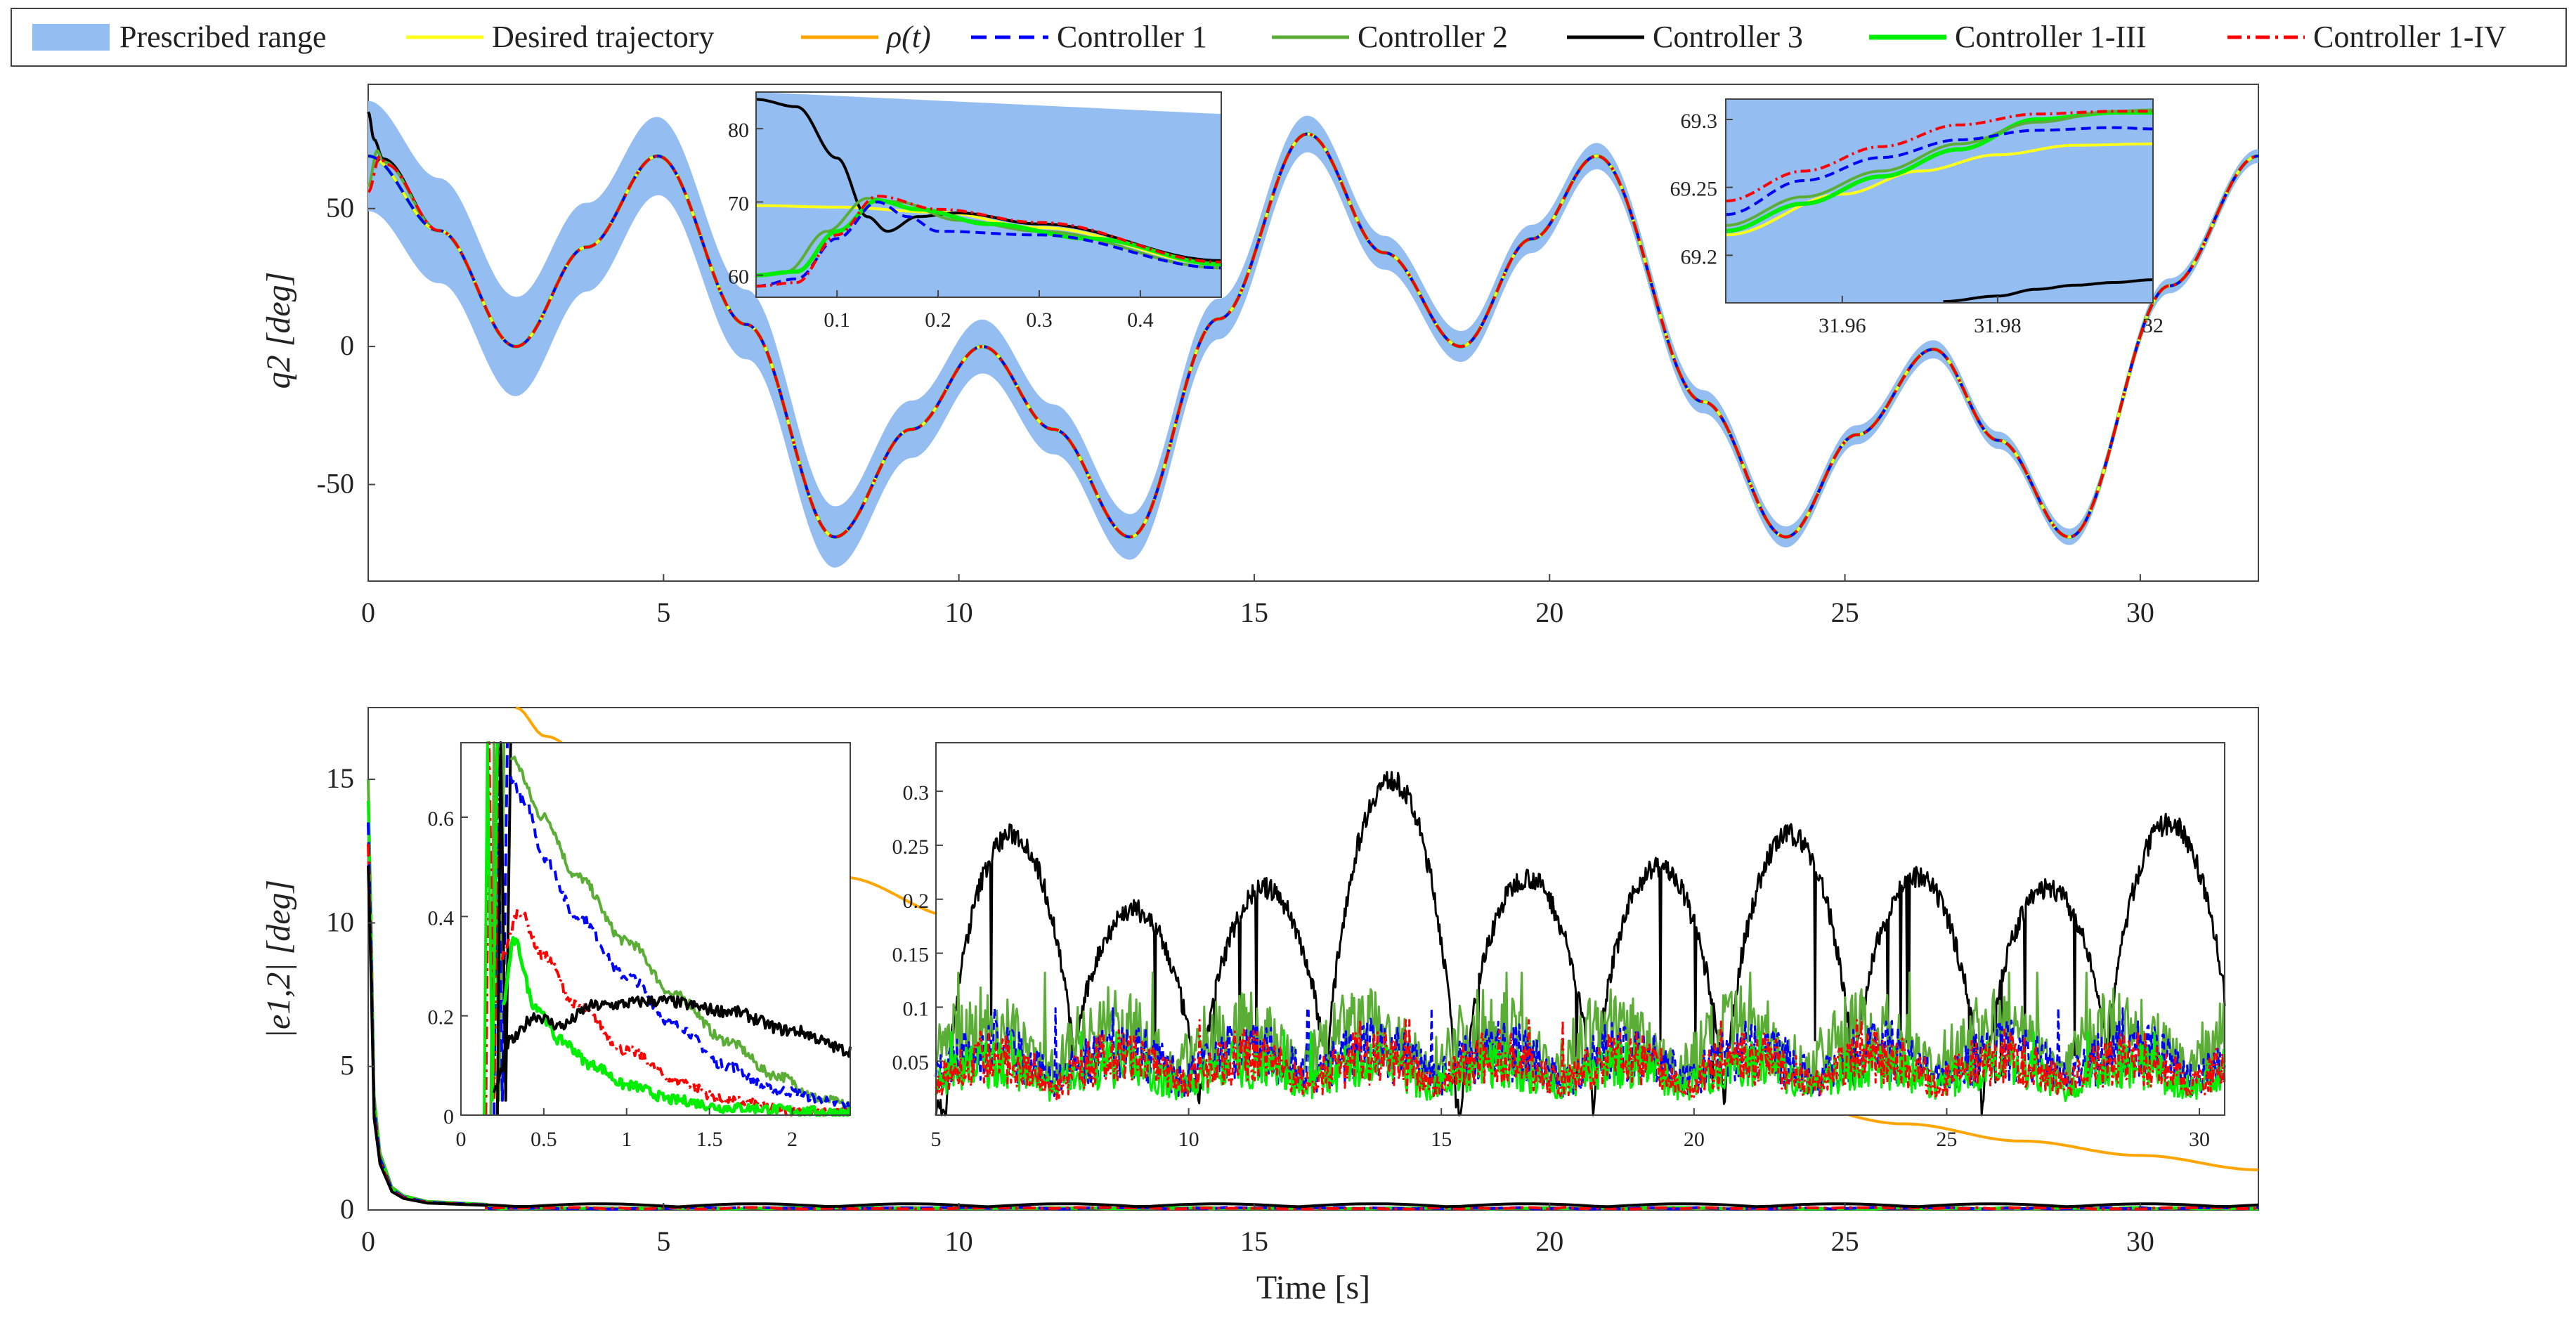 The width and height of the screenshot is (2576, 1321). I want to click on legend-item-controller-1-iii: Controller 1-III, so click(2007, 37).